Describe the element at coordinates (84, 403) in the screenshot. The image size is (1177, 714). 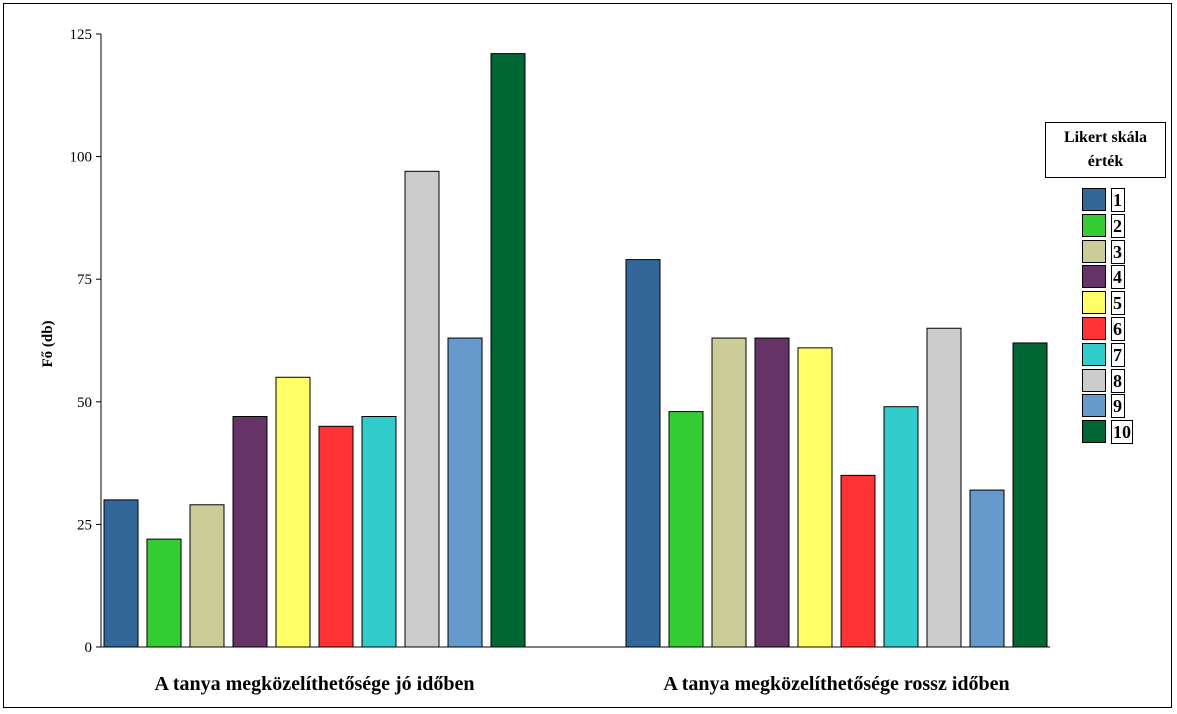
I see `y-tick-label: 50` at that location.